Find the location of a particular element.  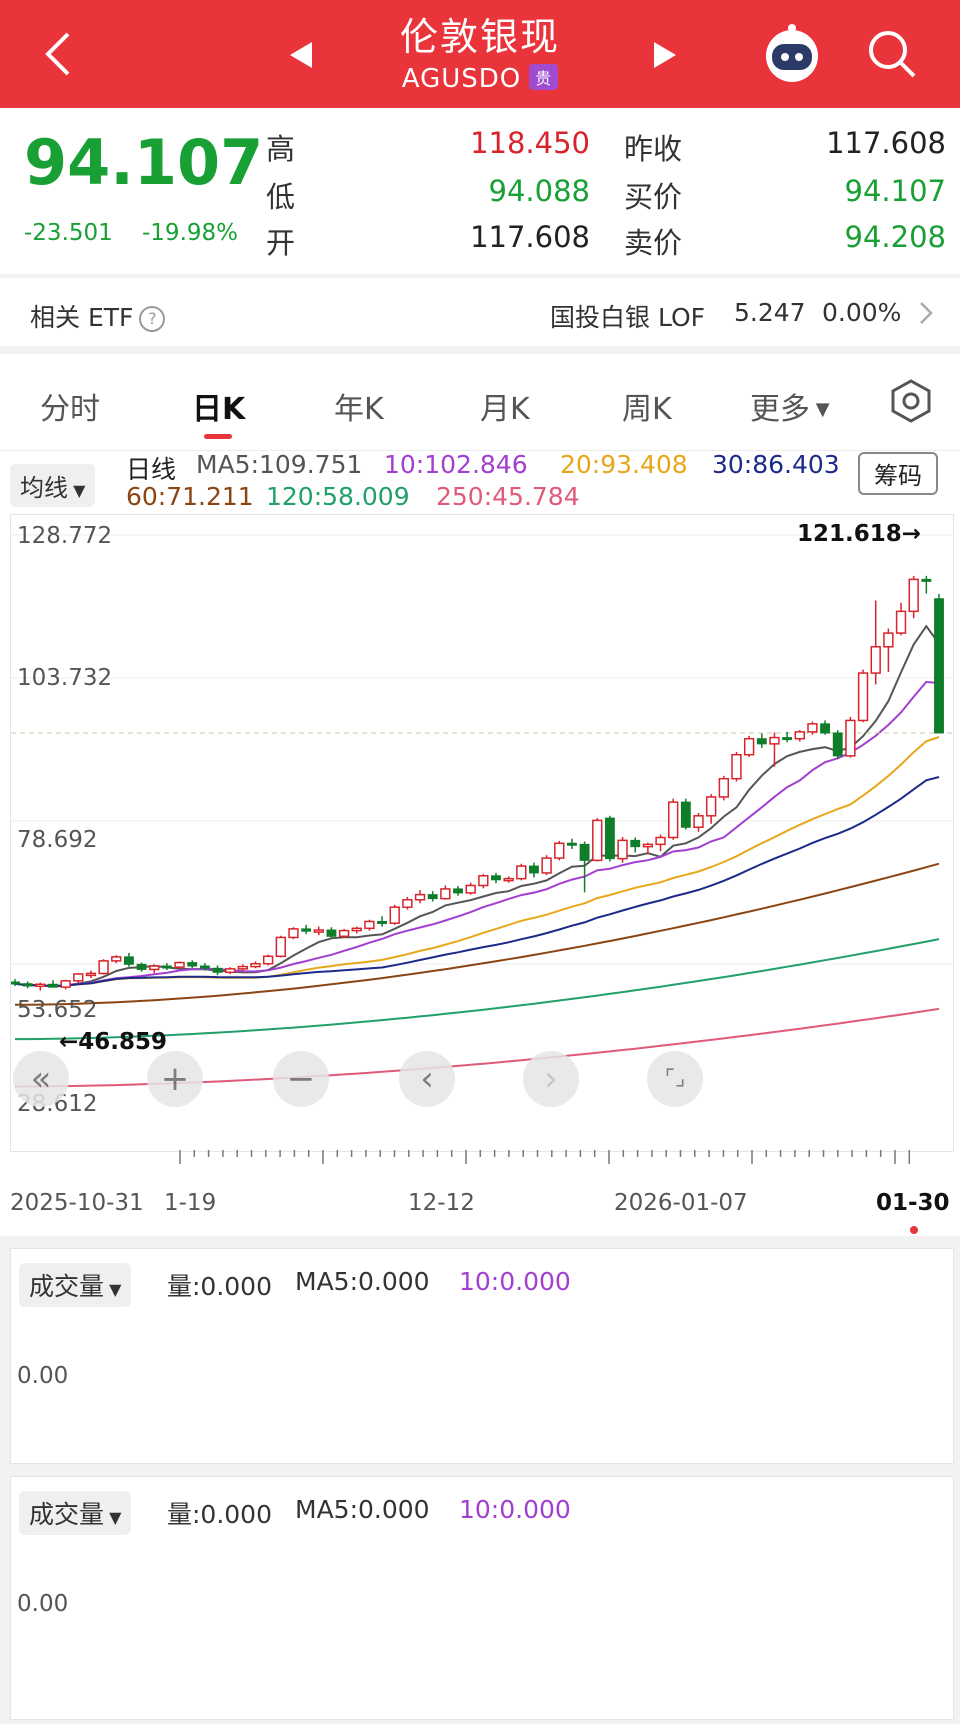

indicator-selector: 均线 ▼ is located at coordinates (53, 485).